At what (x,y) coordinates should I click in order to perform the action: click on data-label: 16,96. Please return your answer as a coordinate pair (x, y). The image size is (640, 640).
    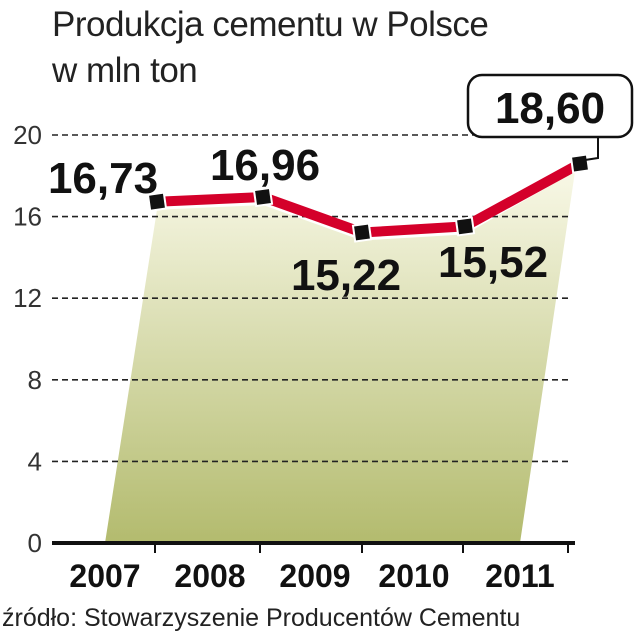
    Looking at the image, I should click on (265, 165).